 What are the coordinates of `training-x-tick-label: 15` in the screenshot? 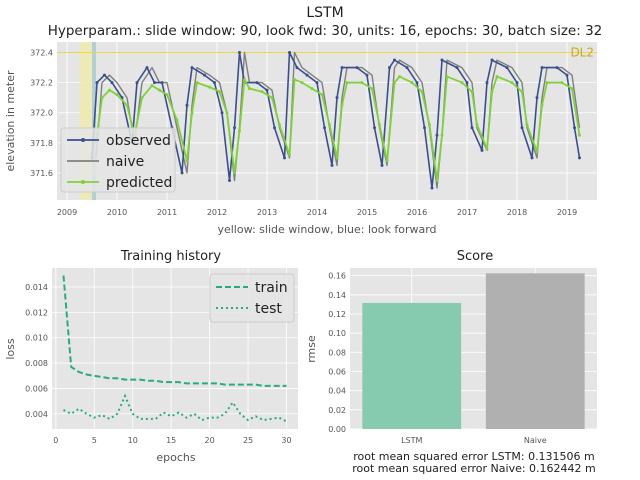 It's located at (171, 440).